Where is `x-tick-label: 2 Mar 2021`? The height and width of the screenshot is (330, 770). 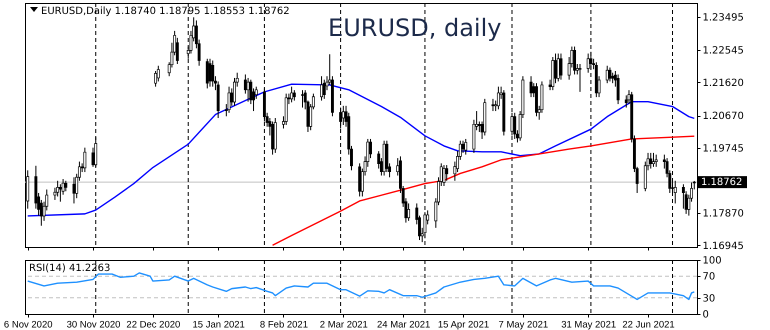
x-tick-label: 2 Mar 2021 is located at coordinates (344, 325).